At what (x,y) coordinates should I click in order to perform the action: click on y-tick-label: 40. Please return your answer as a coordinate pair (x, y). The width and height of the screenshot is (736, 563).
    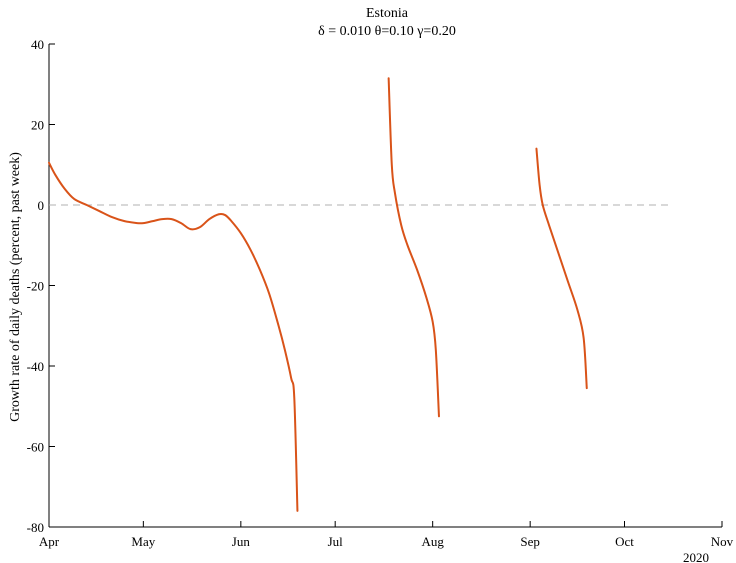
    Looking at the image, I should click on (37, 44).